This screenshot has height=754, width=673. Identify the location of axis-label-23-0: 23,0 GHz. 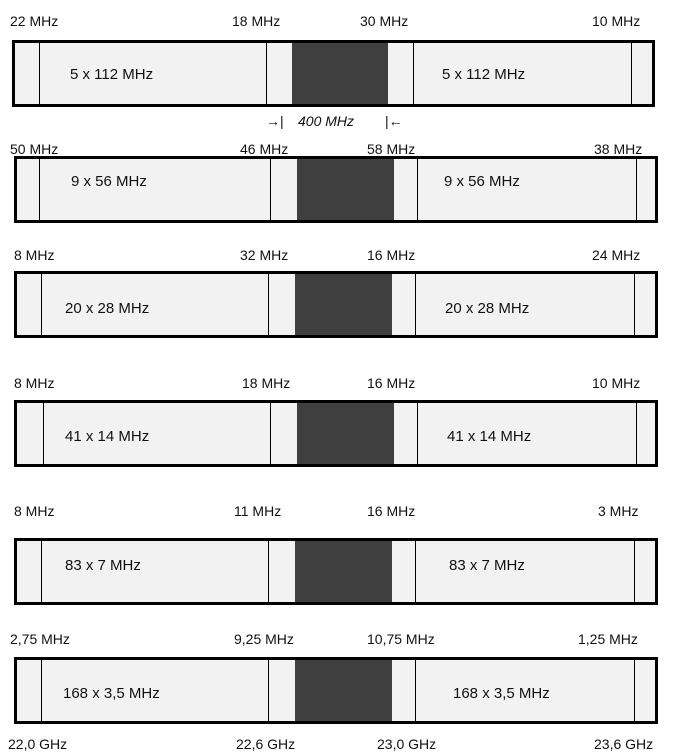
(407, 744).